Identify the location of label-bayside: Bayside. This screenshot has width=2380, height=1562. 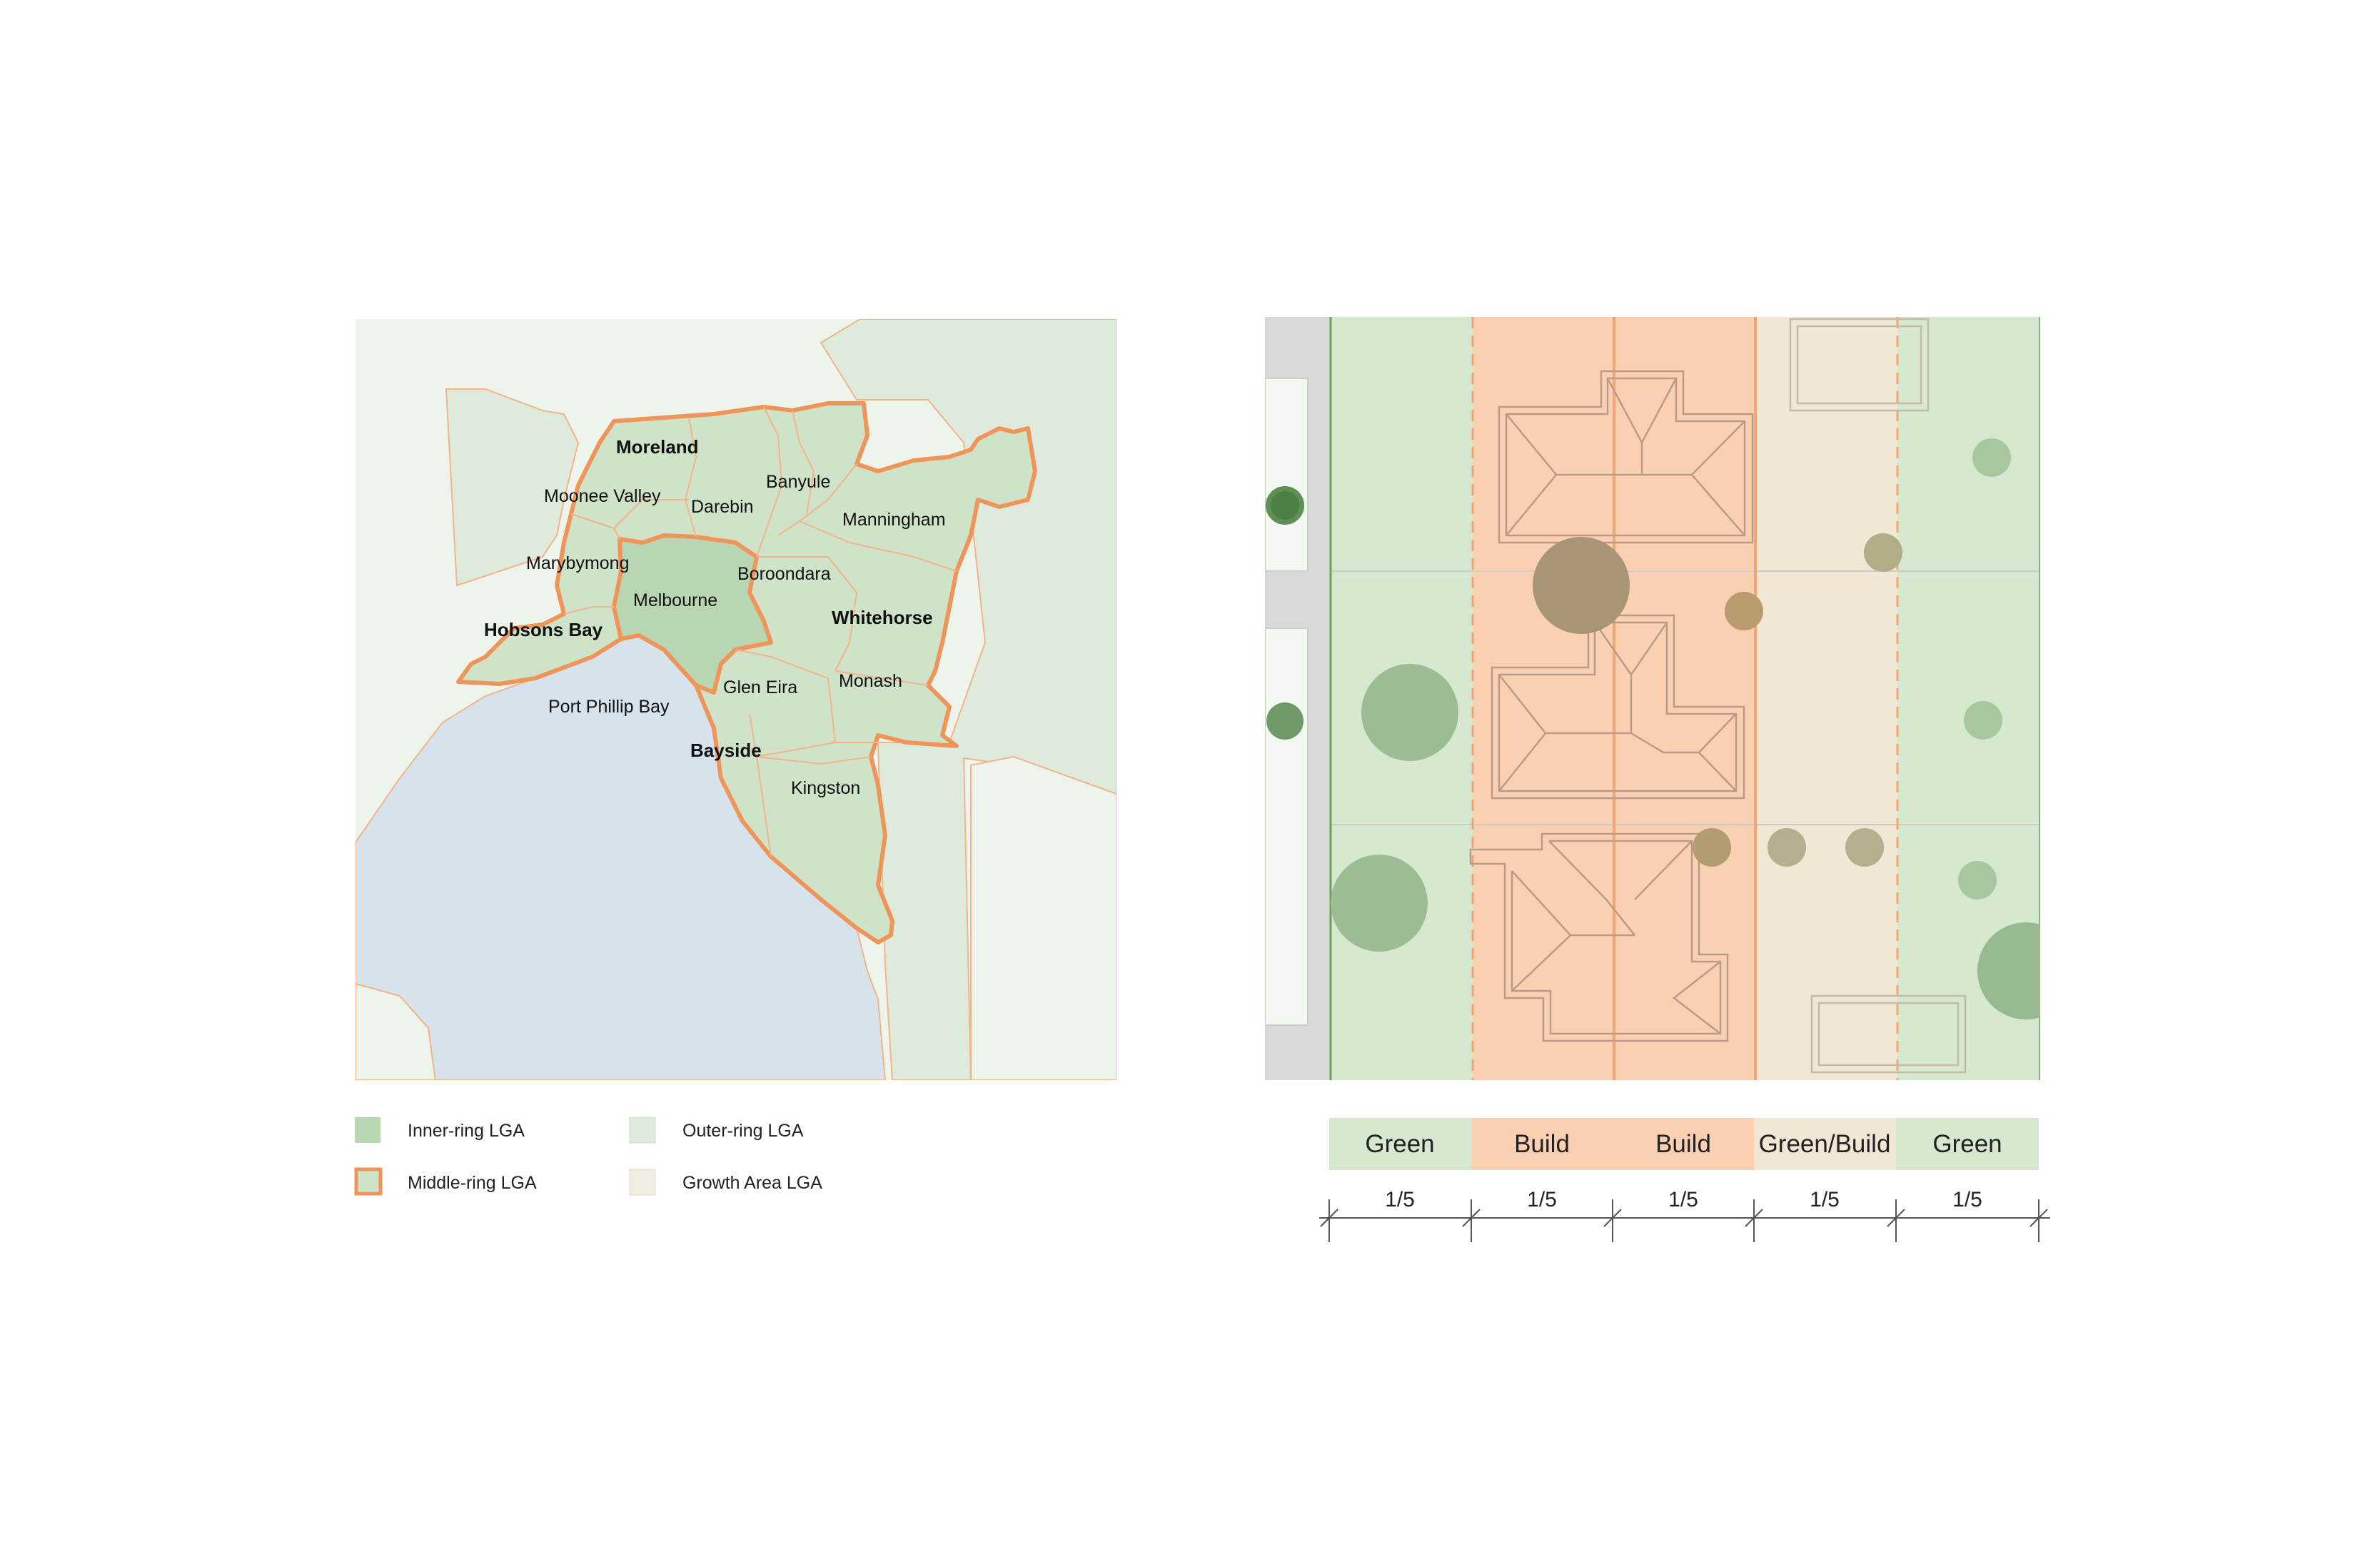
(726, 750).